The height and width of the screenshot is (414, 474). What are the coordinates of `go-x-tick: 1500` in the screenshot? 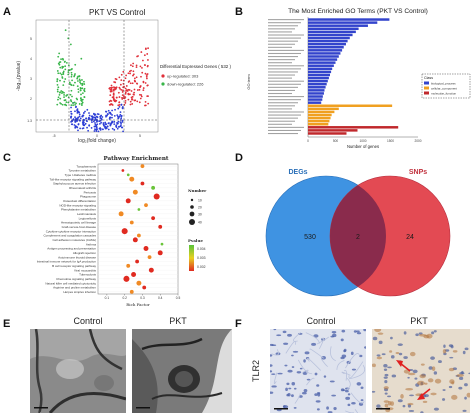 It's located at (390, 141).